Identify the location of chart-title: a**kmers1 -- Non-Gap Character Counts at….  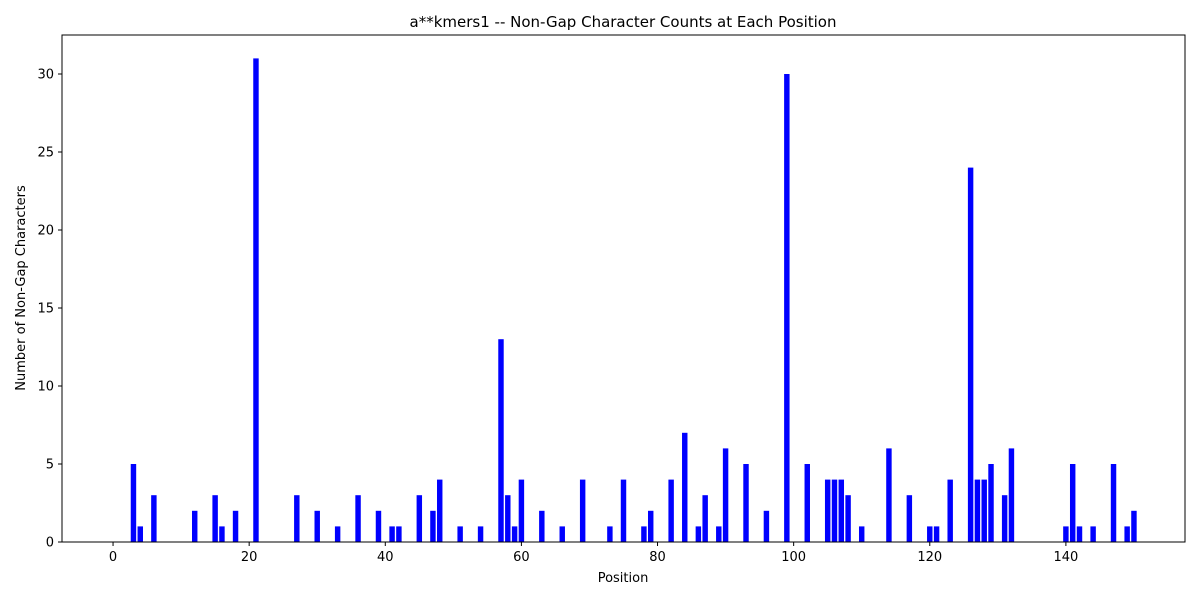
(623, 22).